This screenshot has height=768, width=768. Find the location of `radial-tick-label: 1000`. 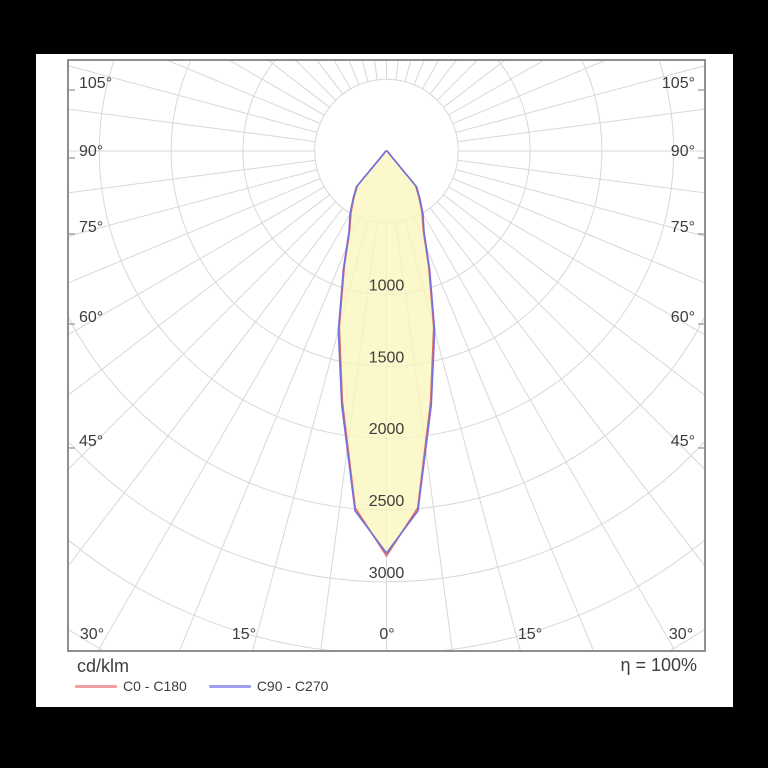

radial-tick-label: 1000 is located at coordinates (387, 286).